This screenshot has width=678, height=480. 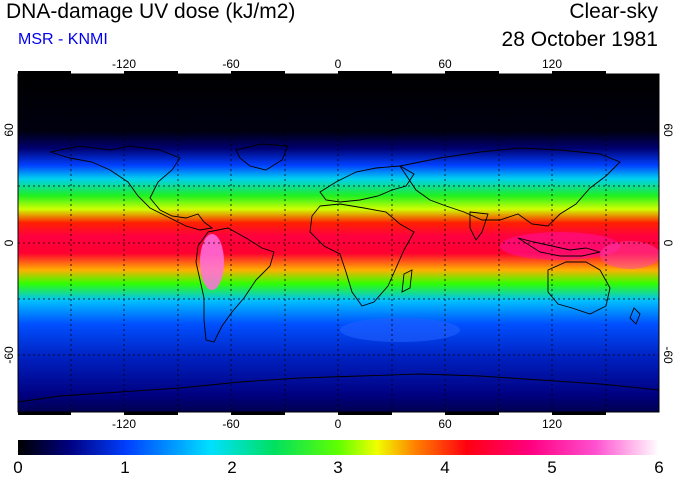 I want to click on lon-tick-bottom: 60, so click(x=445, y=424).